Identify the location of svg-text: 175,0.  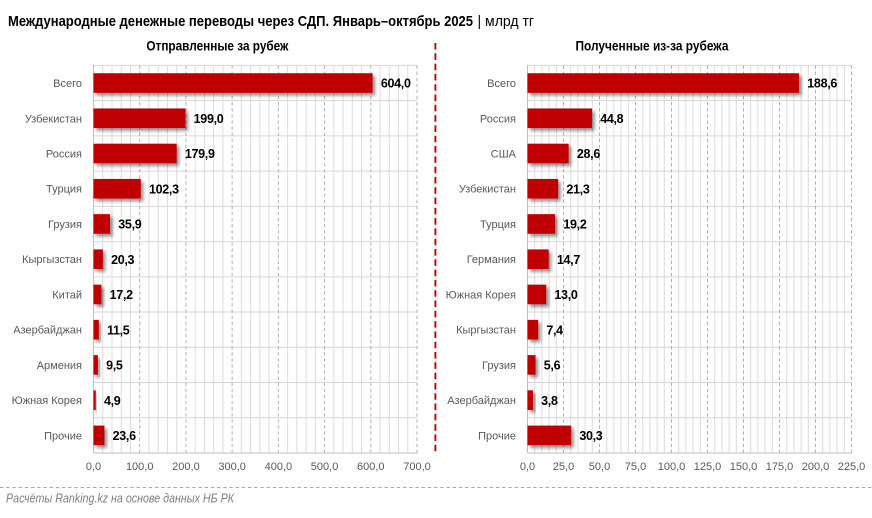
(780, 467).